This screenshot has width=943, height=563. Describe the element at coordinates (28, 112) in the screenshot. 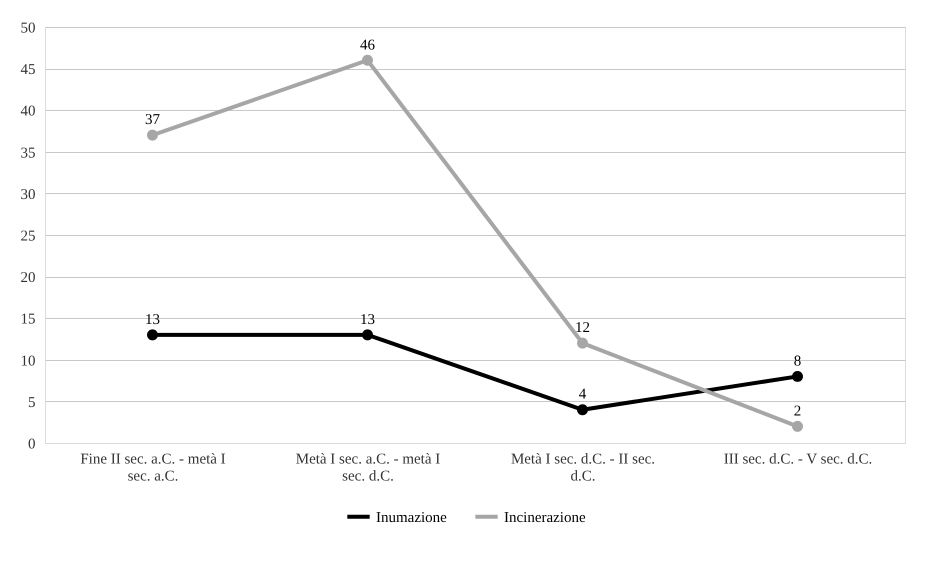

I see `y-tick-label: 40` at that location.